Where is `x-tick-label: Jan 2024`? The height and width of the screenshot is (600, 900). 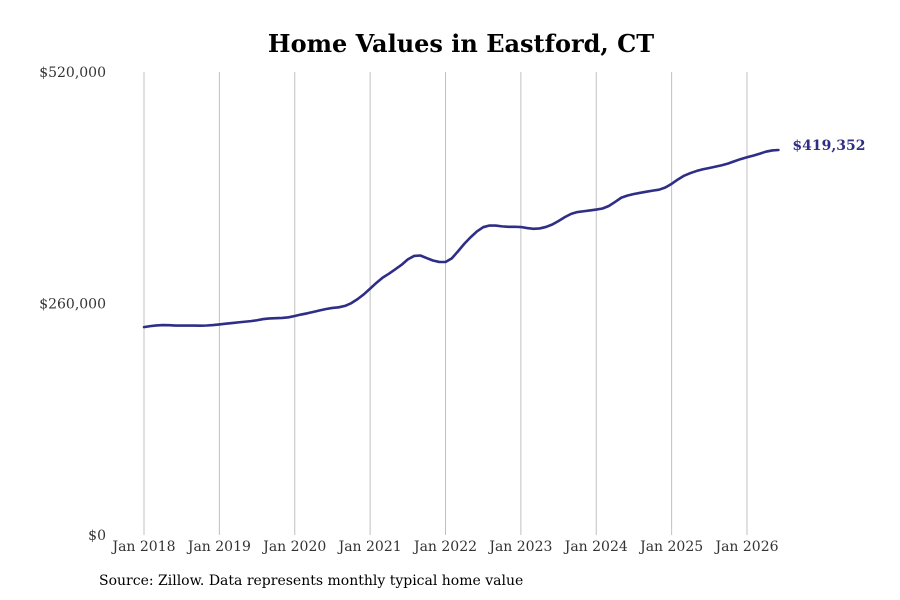
x-tick-label: Jan 2024 is located at coordinates (595, 547).